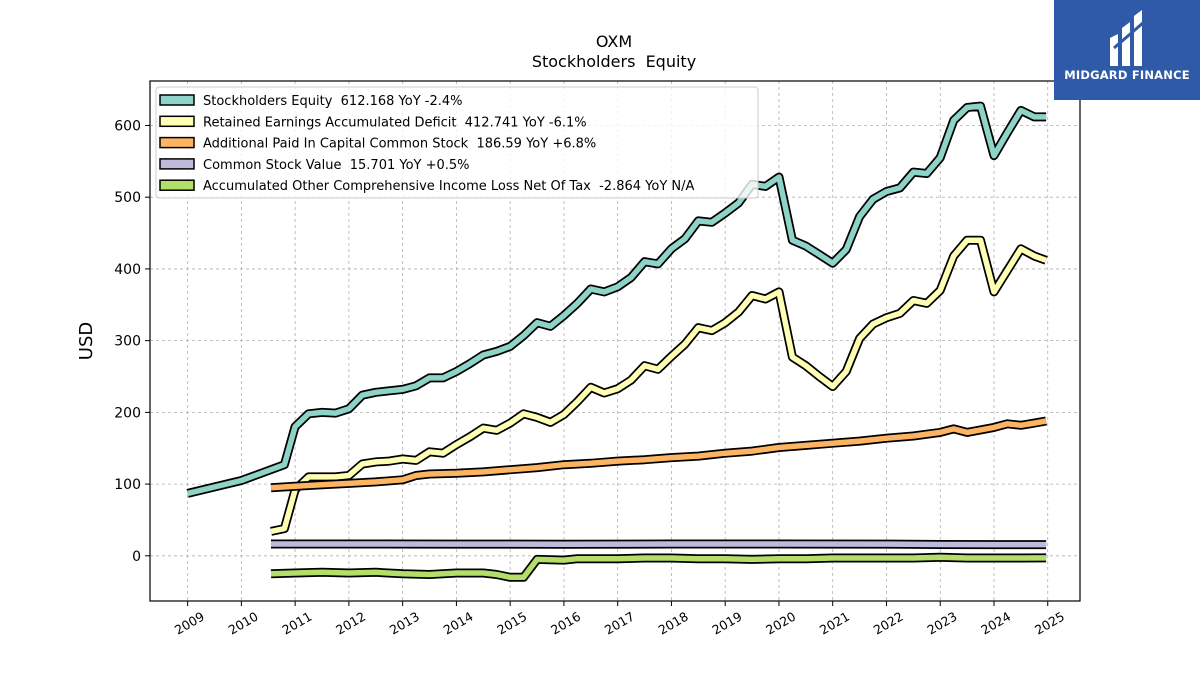  I want to click on brand-logo: MIDGARD FINANCE, so click(1127, 50).